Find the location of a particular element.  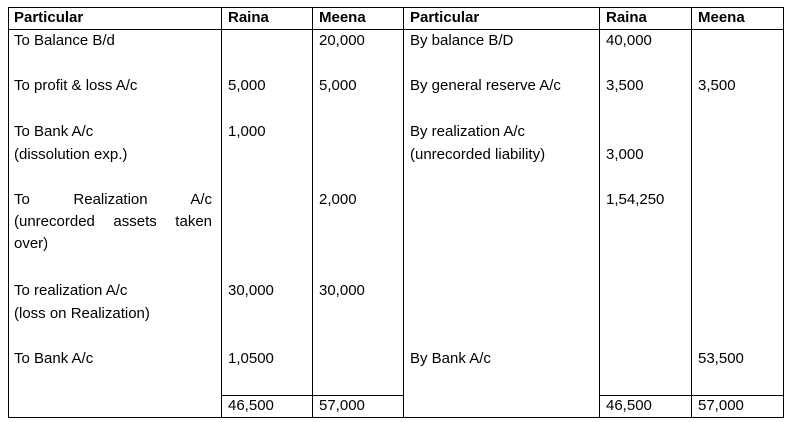

credit-meena-5: 53,500 is located at coordinates (721, 358).